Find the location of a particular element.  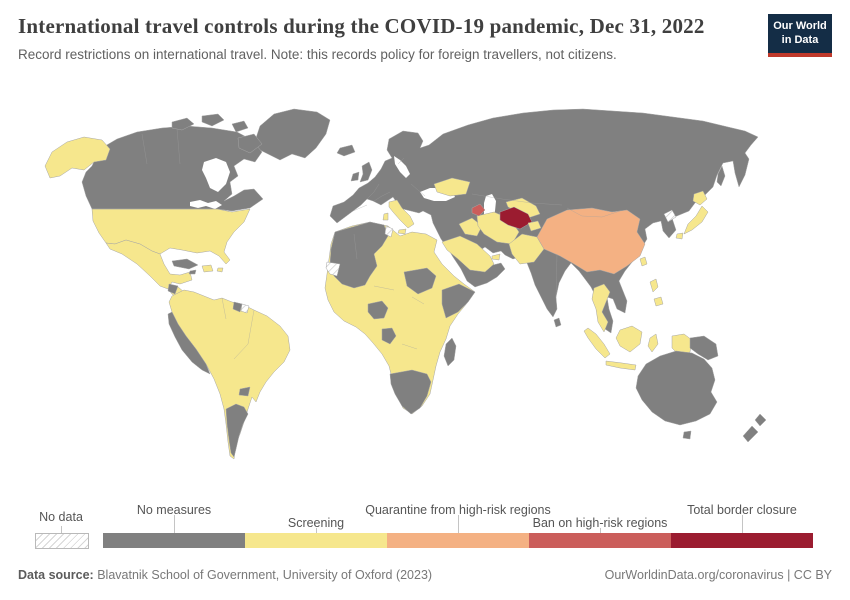

legend-swatch-quarantine_high_risk is located at coordinates (458, 540).